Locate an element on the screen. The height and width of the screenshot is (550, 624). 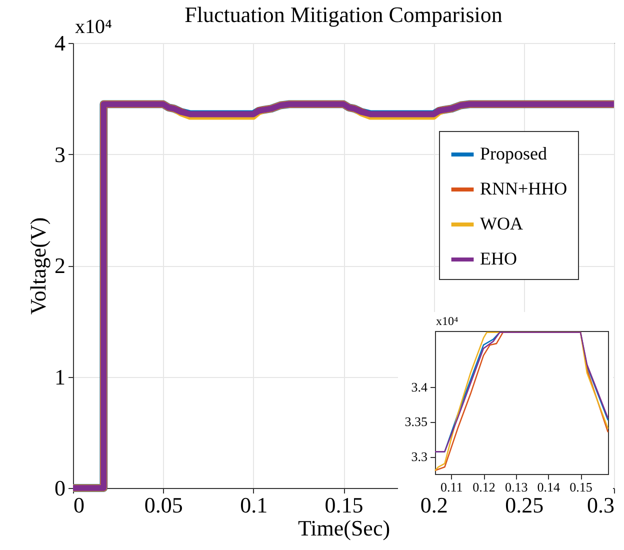
x-tick-label: 0.2 is located at coordinates (434, 505).